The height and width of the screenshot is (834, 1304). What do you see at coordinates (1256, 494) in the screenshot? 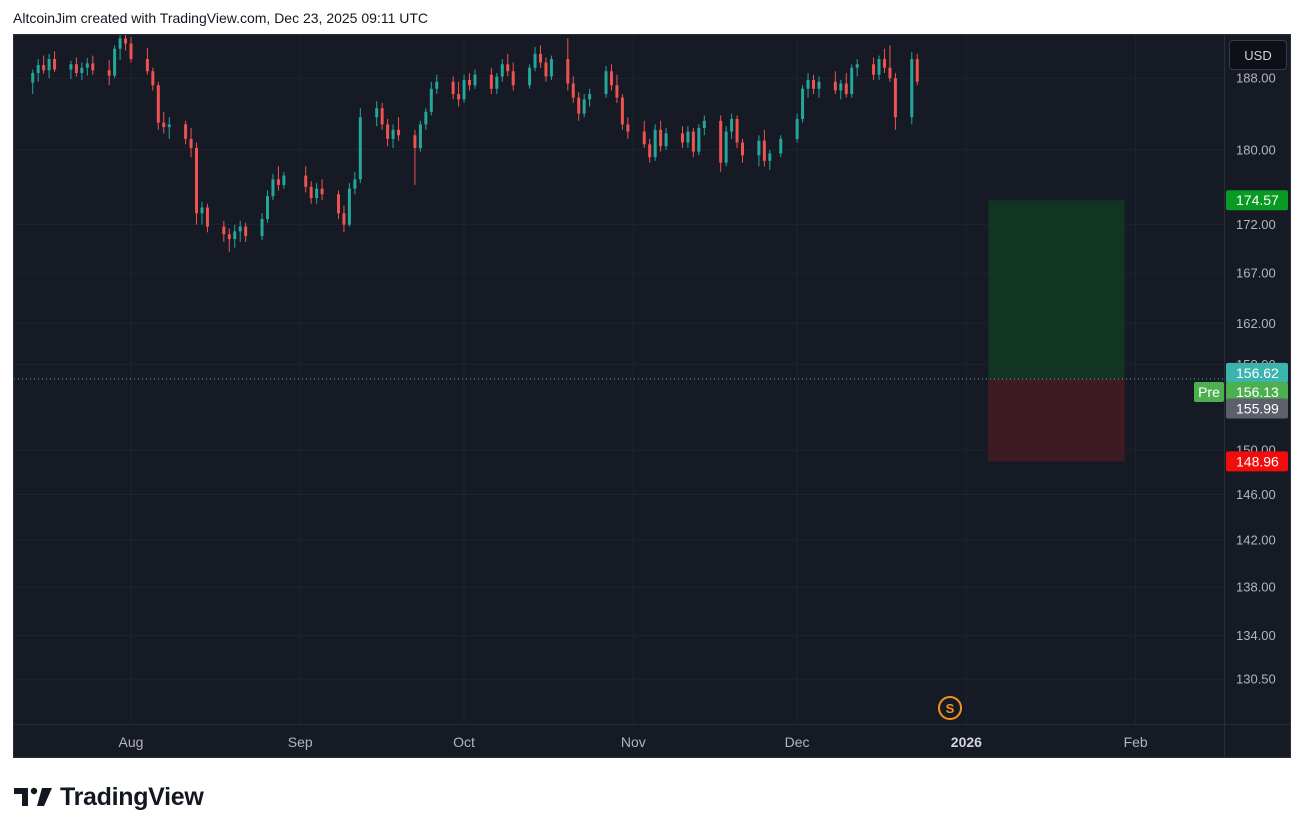
I see `y-axis-tick-label: 146.00` at bounding box center [1256, 494].